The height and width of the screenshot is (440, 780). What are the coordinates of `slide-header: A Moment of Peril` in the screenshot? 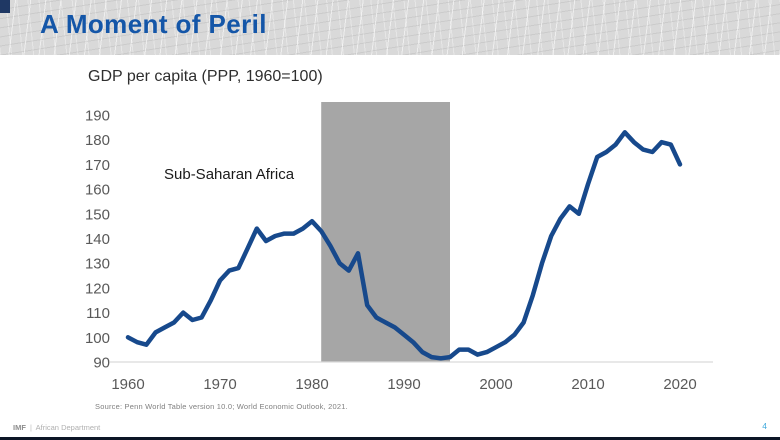 It's located at (390, 27).